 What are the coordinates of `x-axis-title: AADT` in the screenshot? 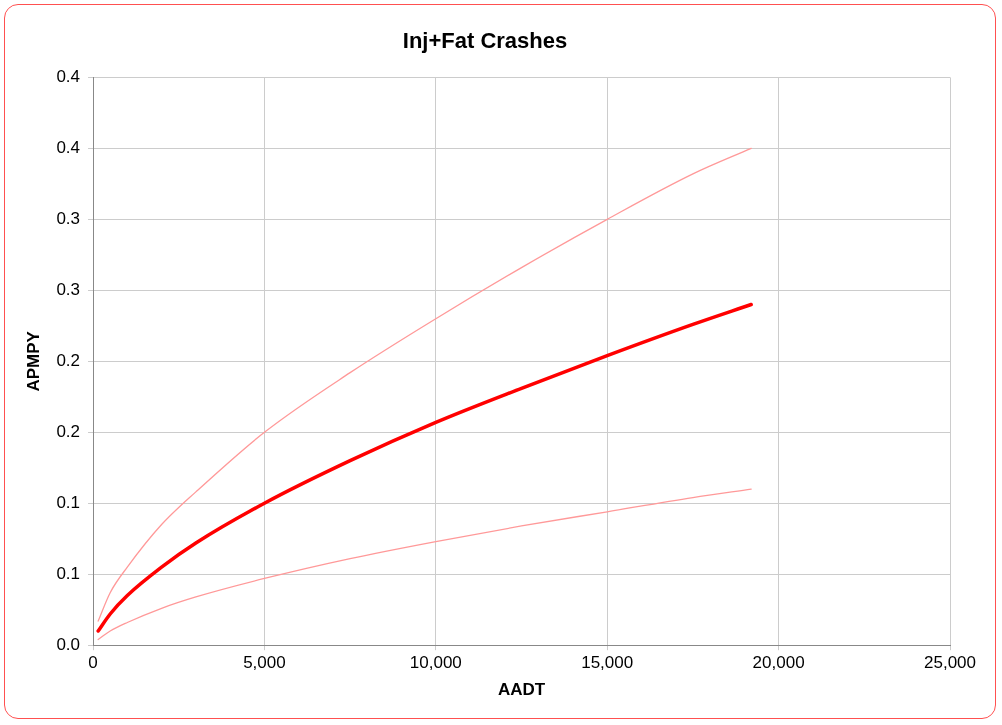 It's located at (521, 690).